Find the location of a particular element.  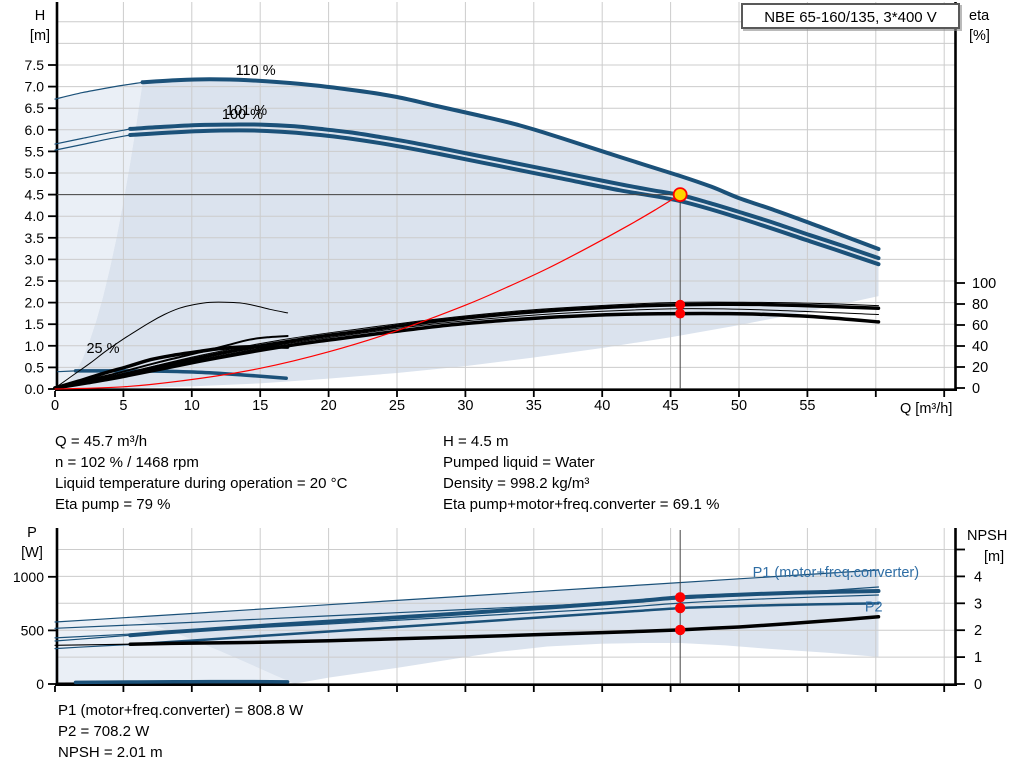

q-axis-tick-label: 25 is located at coordinates (397, 406).